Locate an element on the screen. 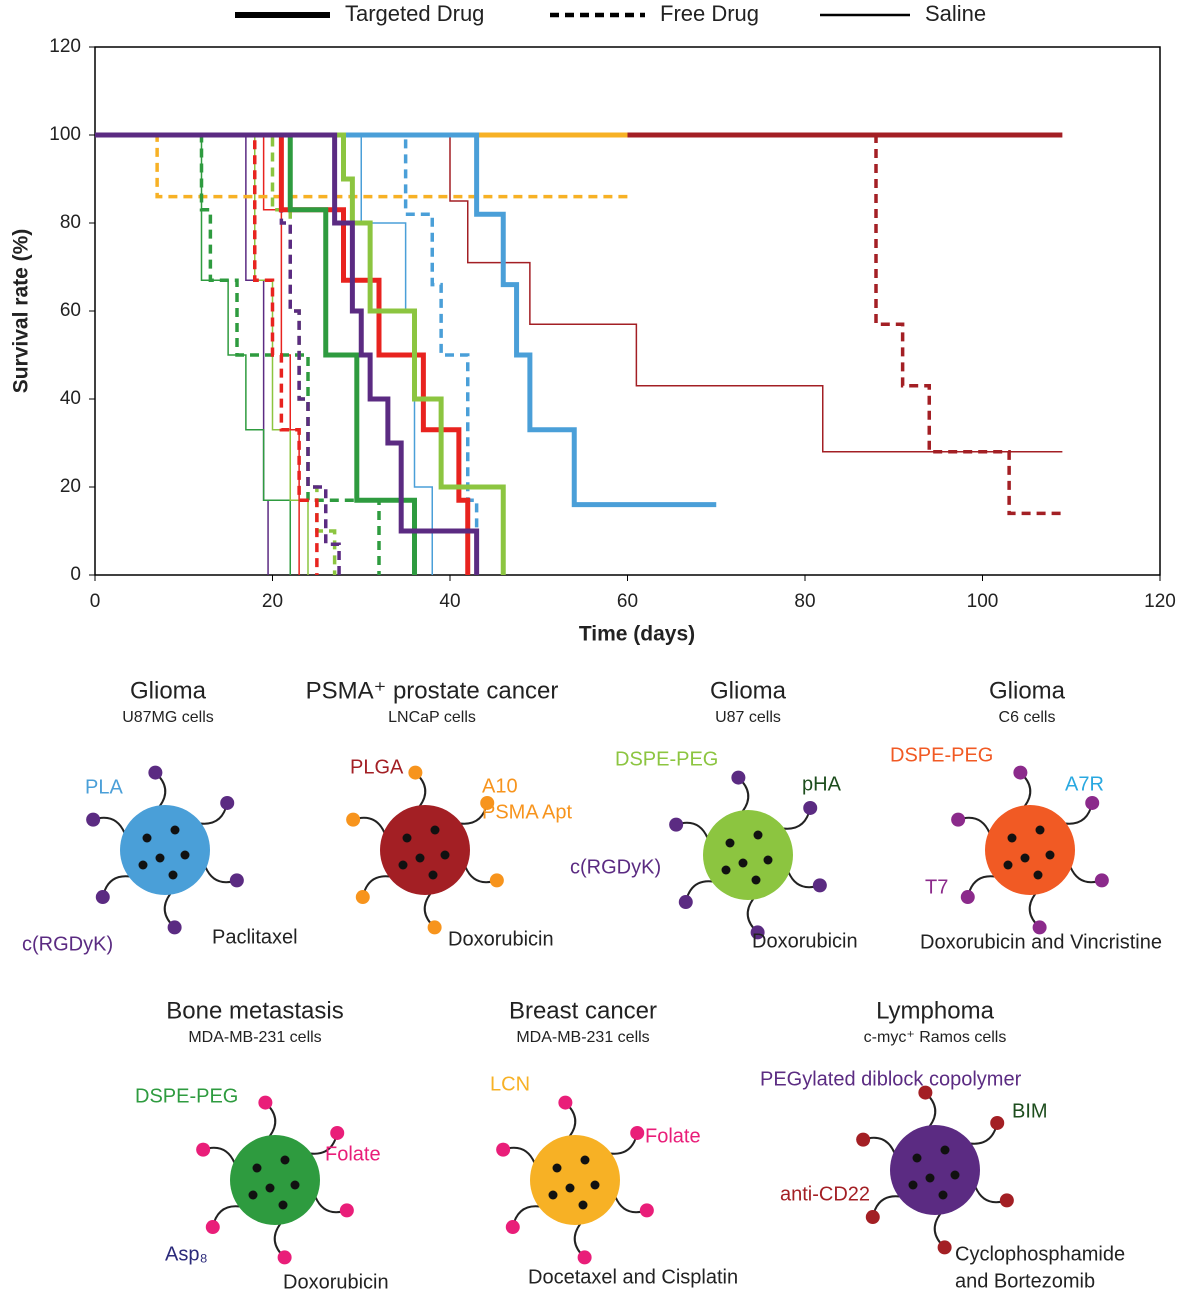 This screenshot has height=1295, width=1200. panel-label: Folate is located at coordinates (353, 1154).